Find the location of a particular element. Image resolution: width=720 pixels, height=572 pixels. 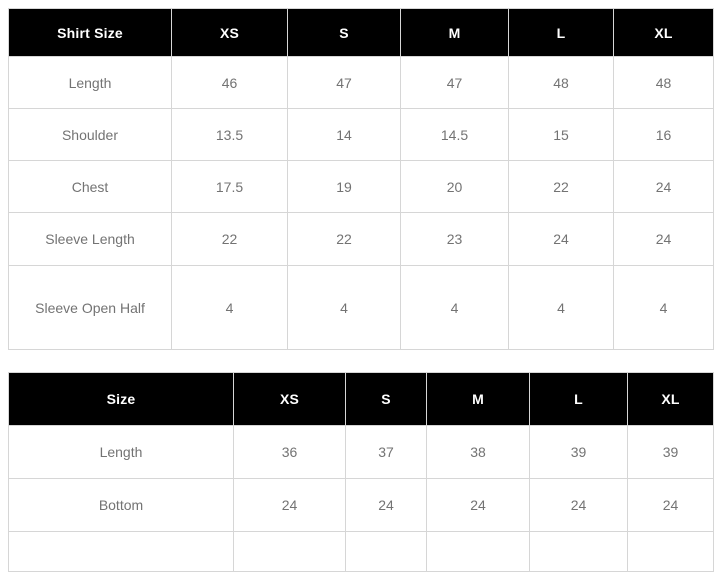

table-row-bottom: Bottom 24 24 24 24 24 is located at coordinates (361, 505).